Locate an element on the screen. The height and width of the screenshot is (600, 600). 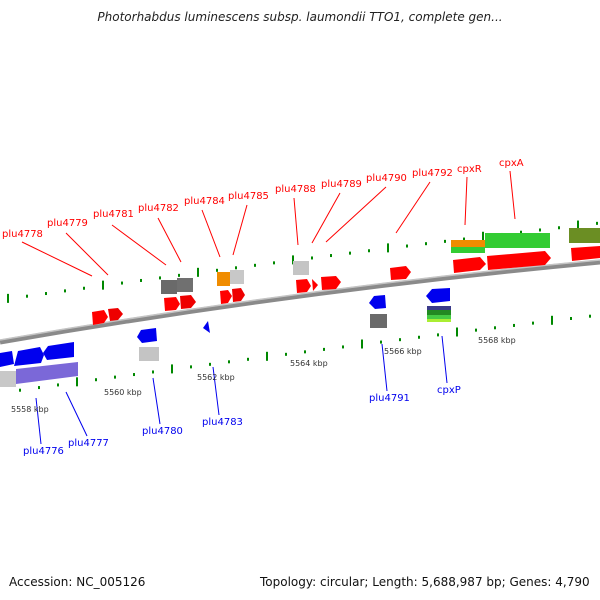
gene-label-cpxP: cpxP is located at coordinates (449, 390).